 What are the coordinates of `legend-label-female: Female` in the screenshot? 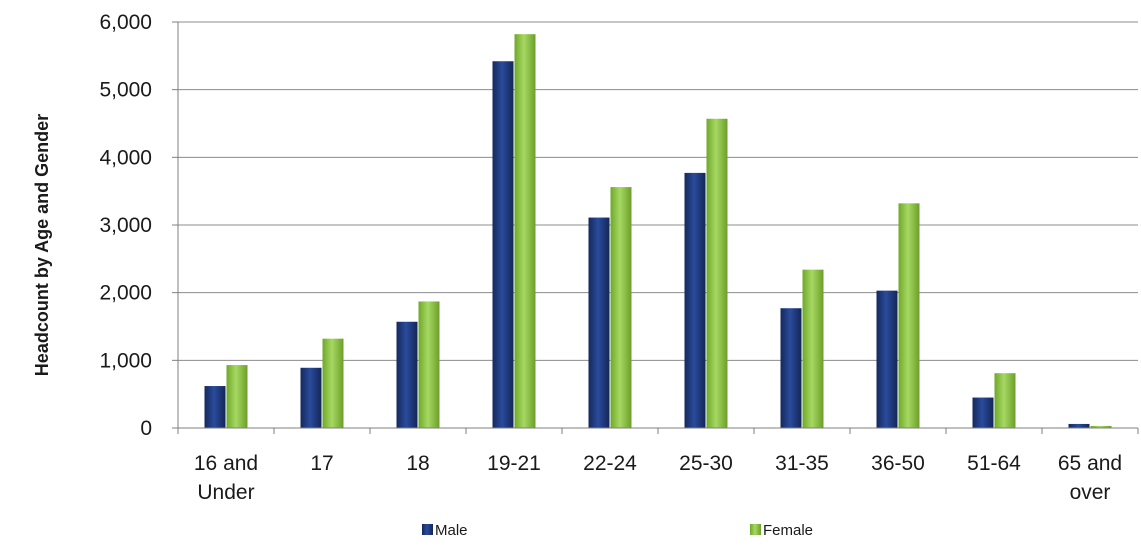 It's located at (788, 530).